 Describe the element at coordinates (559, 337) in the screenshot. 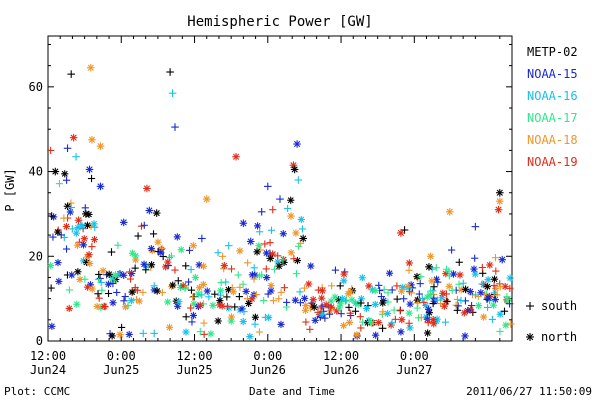

I see `marker-legend-label: north` at that location.